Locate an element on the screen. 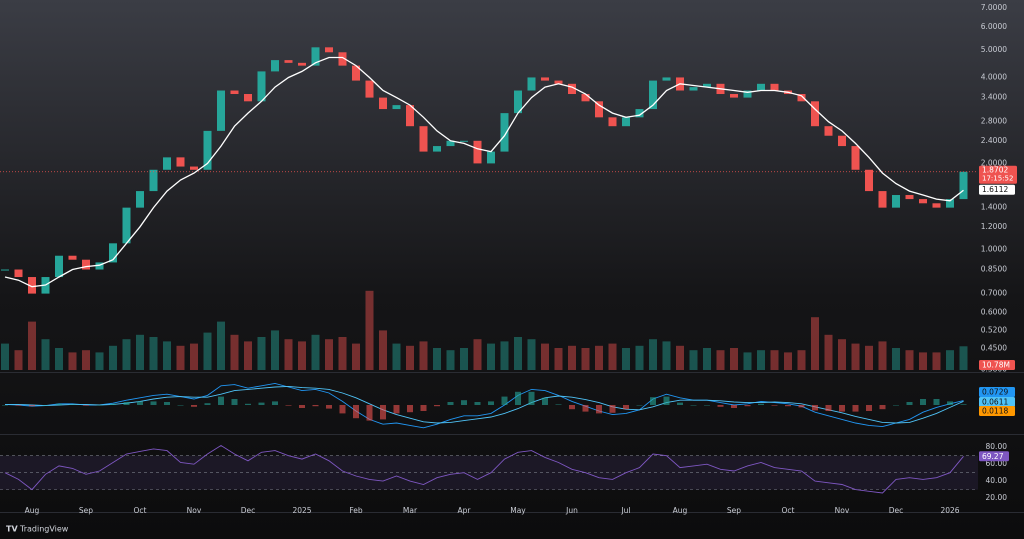  value-badge-label: 10.78M is located at coordinates (996, 365).